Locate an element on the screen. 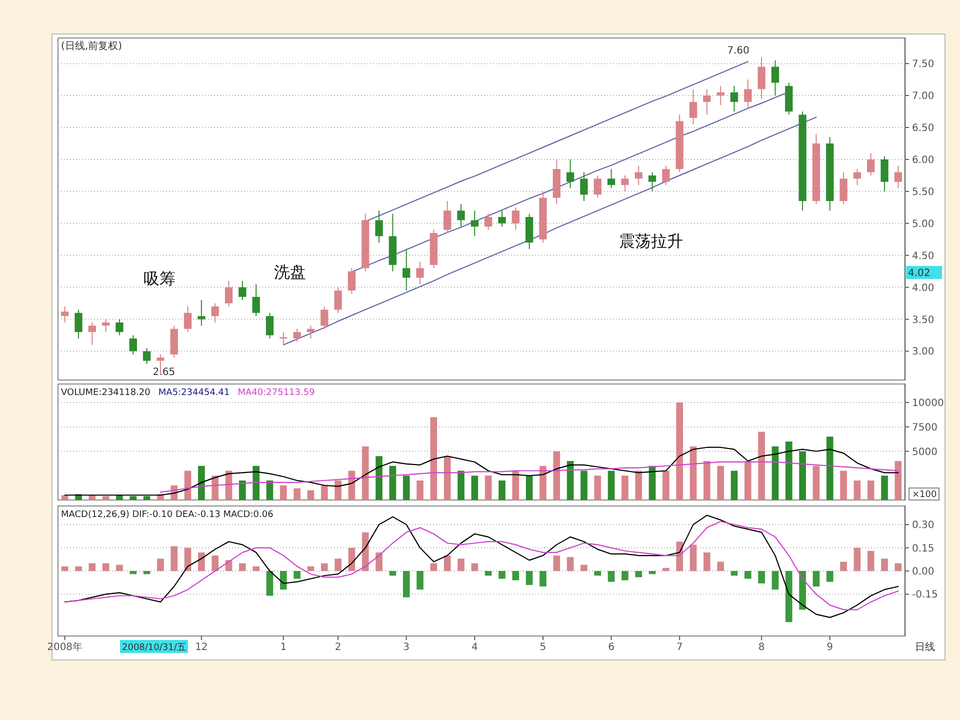 The image size is (960, 720). x-tick-label: 12 is located at coordinates (201, 647).